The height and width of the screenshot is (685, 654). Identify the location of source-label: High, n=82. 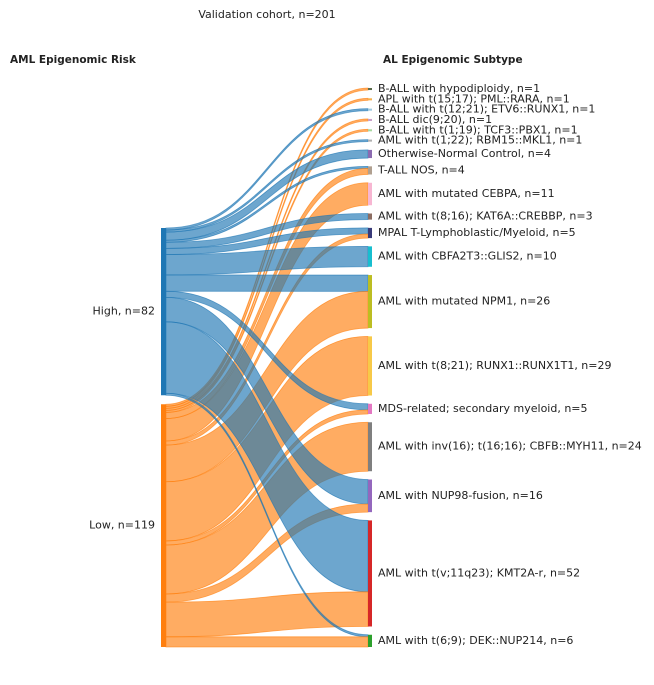
(124, 311).